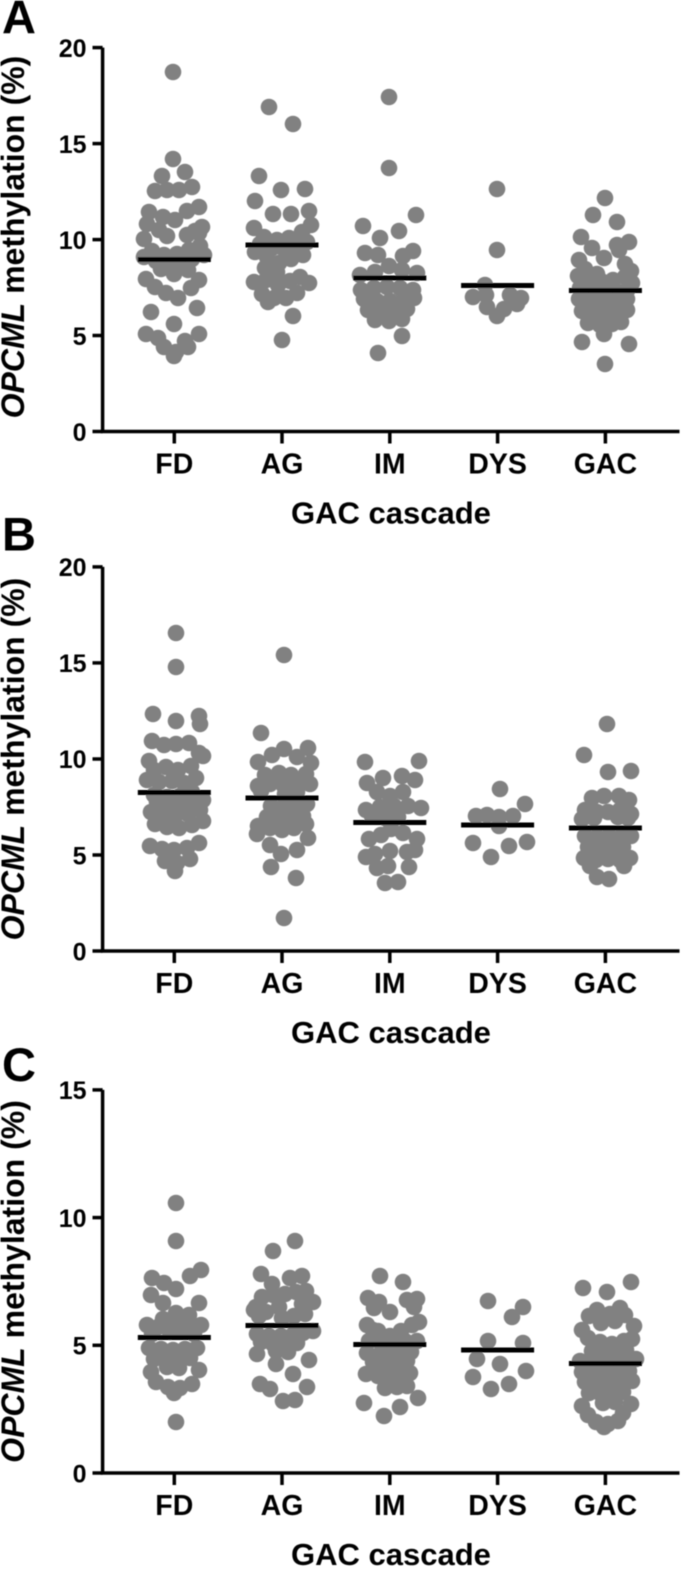 The height and width of the screenshot is (1578, 685). I want to click on svg-text: B, so click(19, 534).